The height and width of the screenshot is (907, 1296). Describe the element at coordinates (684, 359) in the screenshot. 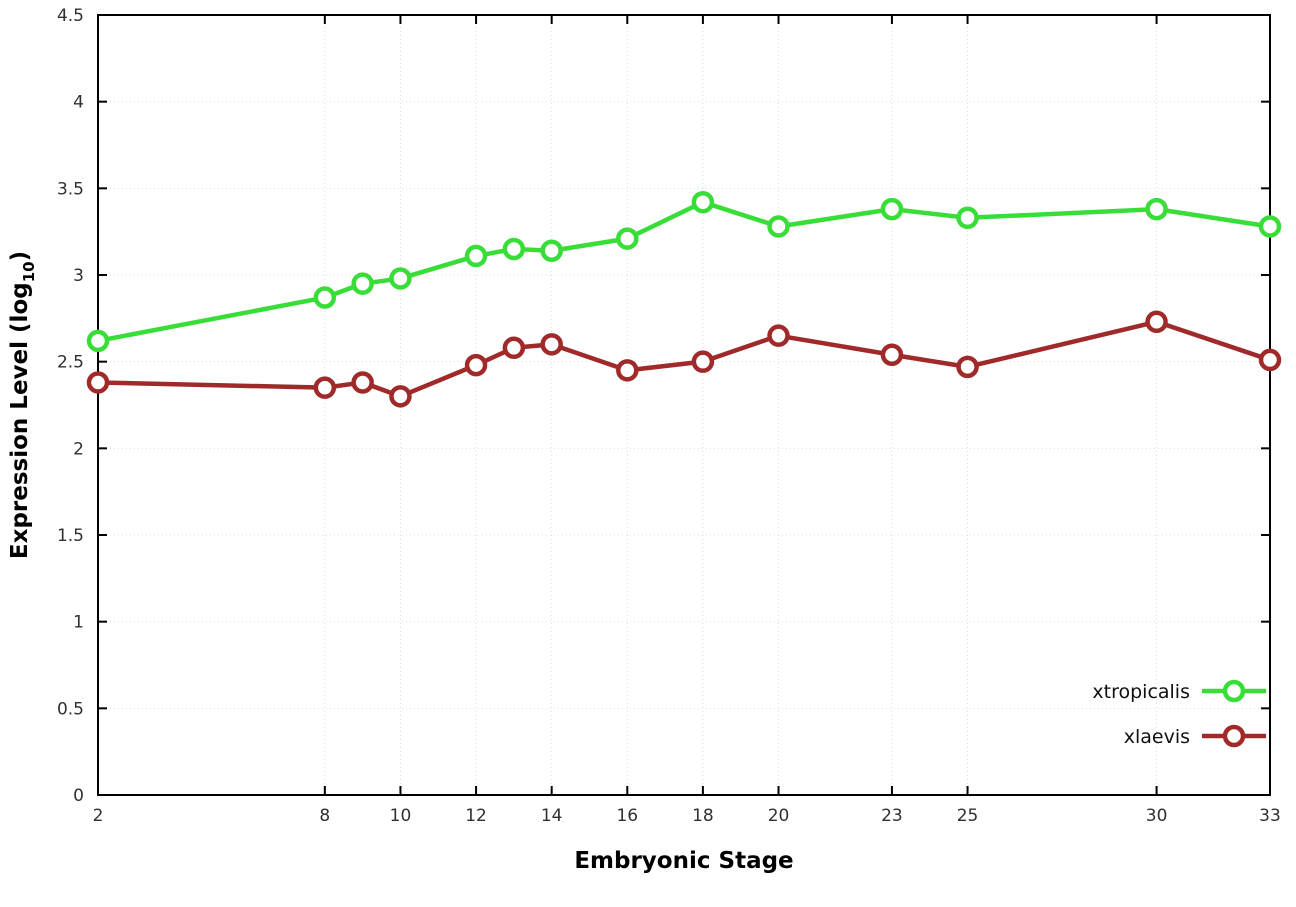

I see `series-line-xlaevis` at that location.